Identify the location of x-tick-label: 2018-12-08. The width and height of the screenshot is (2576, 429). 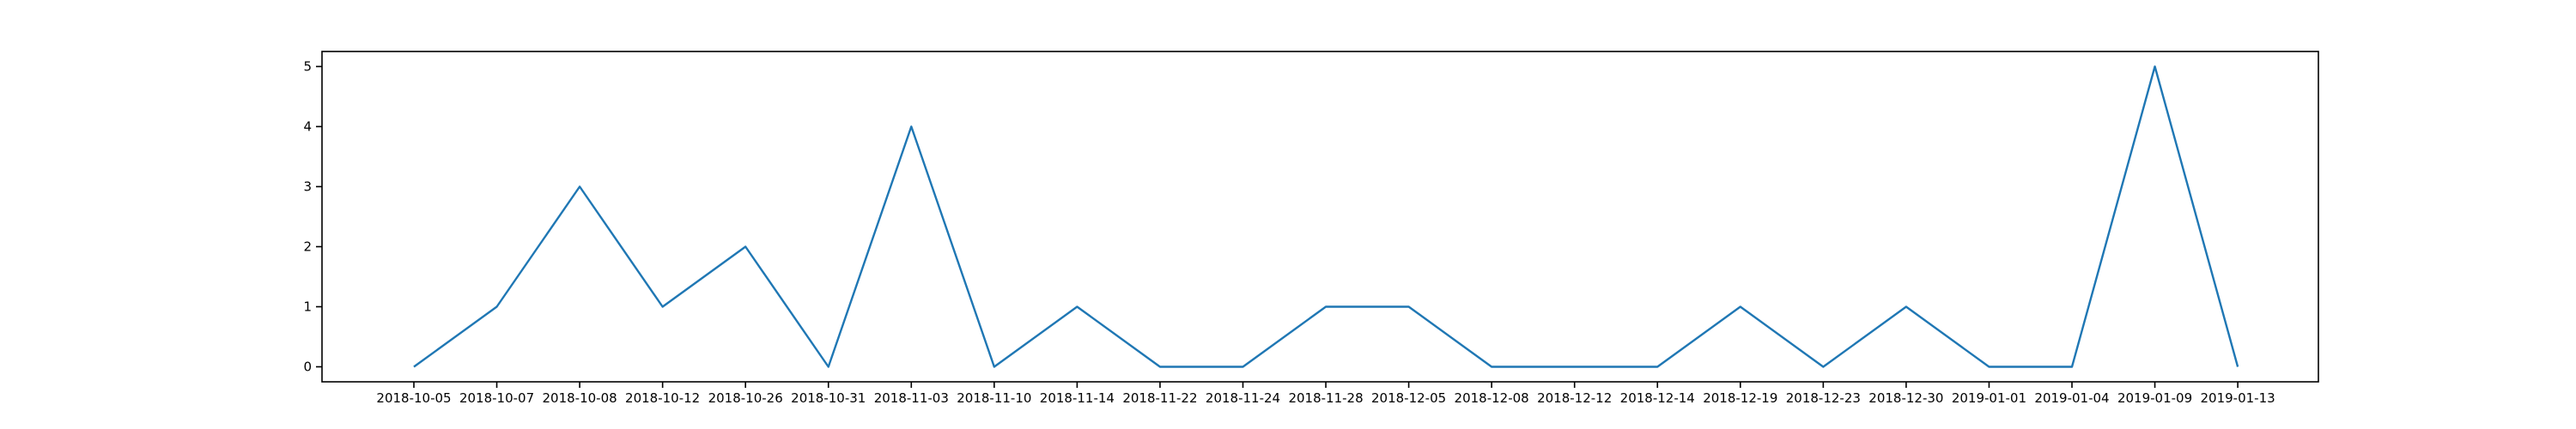
(1492, 398).